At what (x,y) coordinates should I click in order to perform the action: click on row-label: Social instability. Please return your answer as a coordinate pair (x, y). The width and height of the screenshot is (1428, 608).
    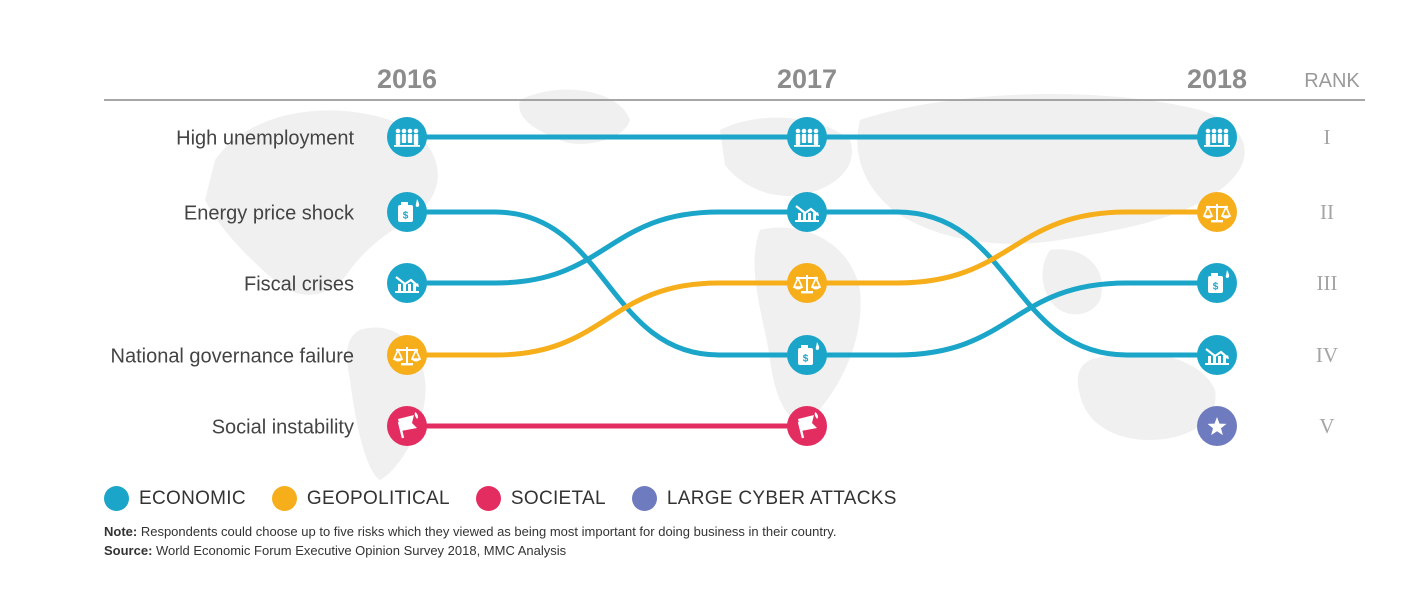
    Looking at the image, I should click on (283, 427).